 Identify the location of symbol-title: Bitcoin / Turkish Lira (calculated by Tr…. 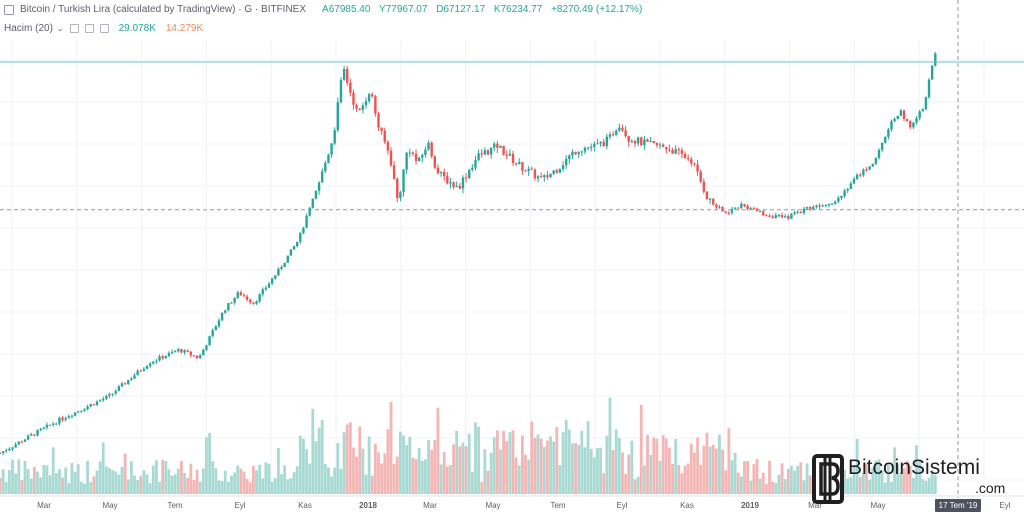
(163, 9).